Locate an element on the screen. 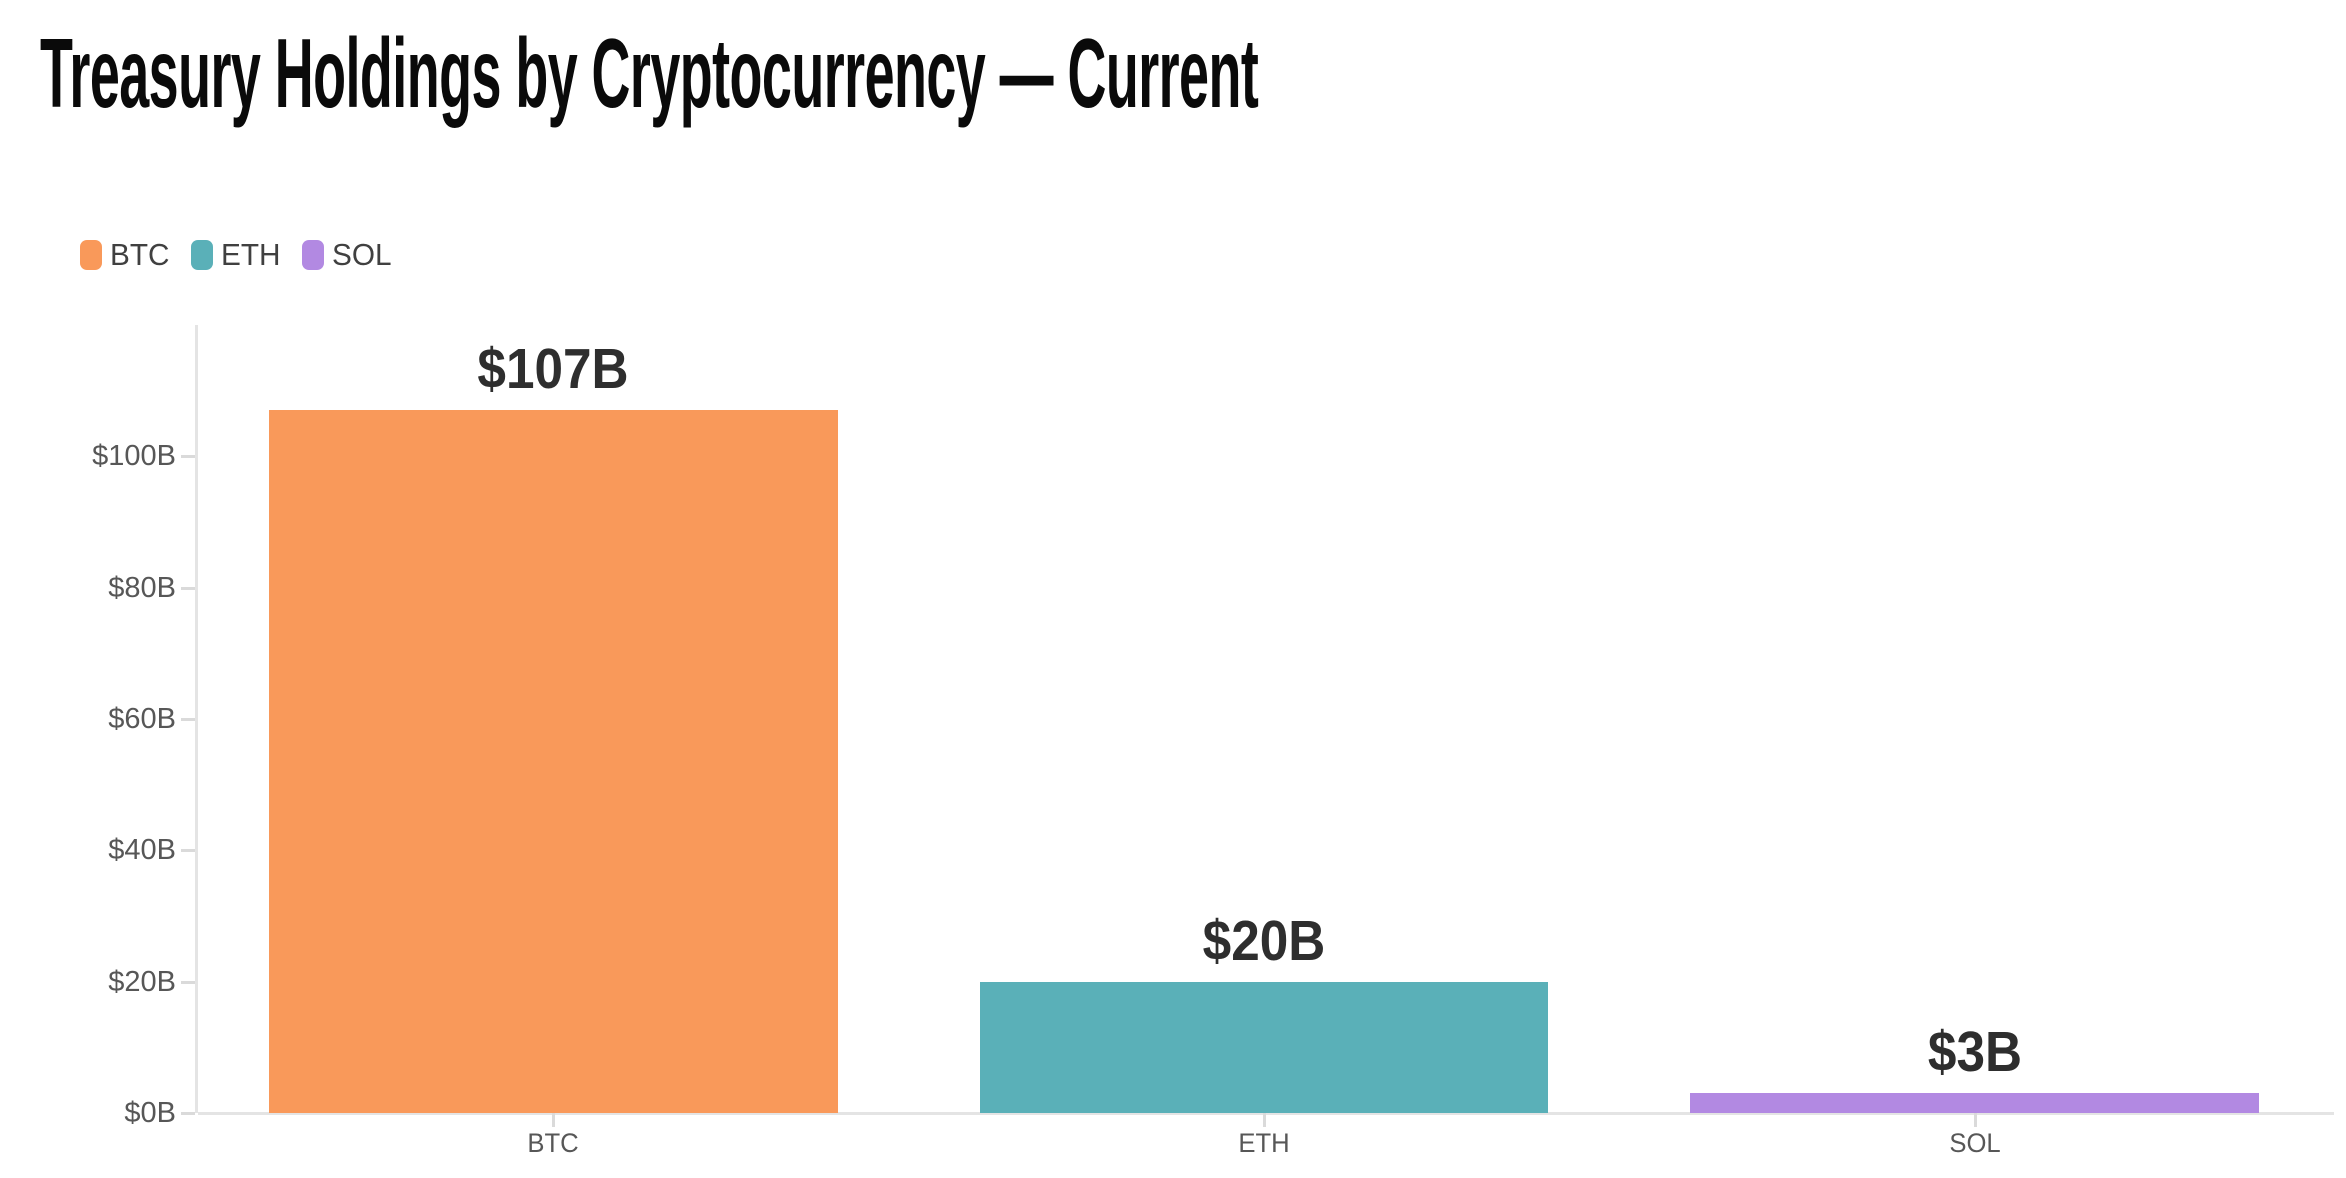  x-axis-label-eth: ETH is located at coordinates (1264, 1143).